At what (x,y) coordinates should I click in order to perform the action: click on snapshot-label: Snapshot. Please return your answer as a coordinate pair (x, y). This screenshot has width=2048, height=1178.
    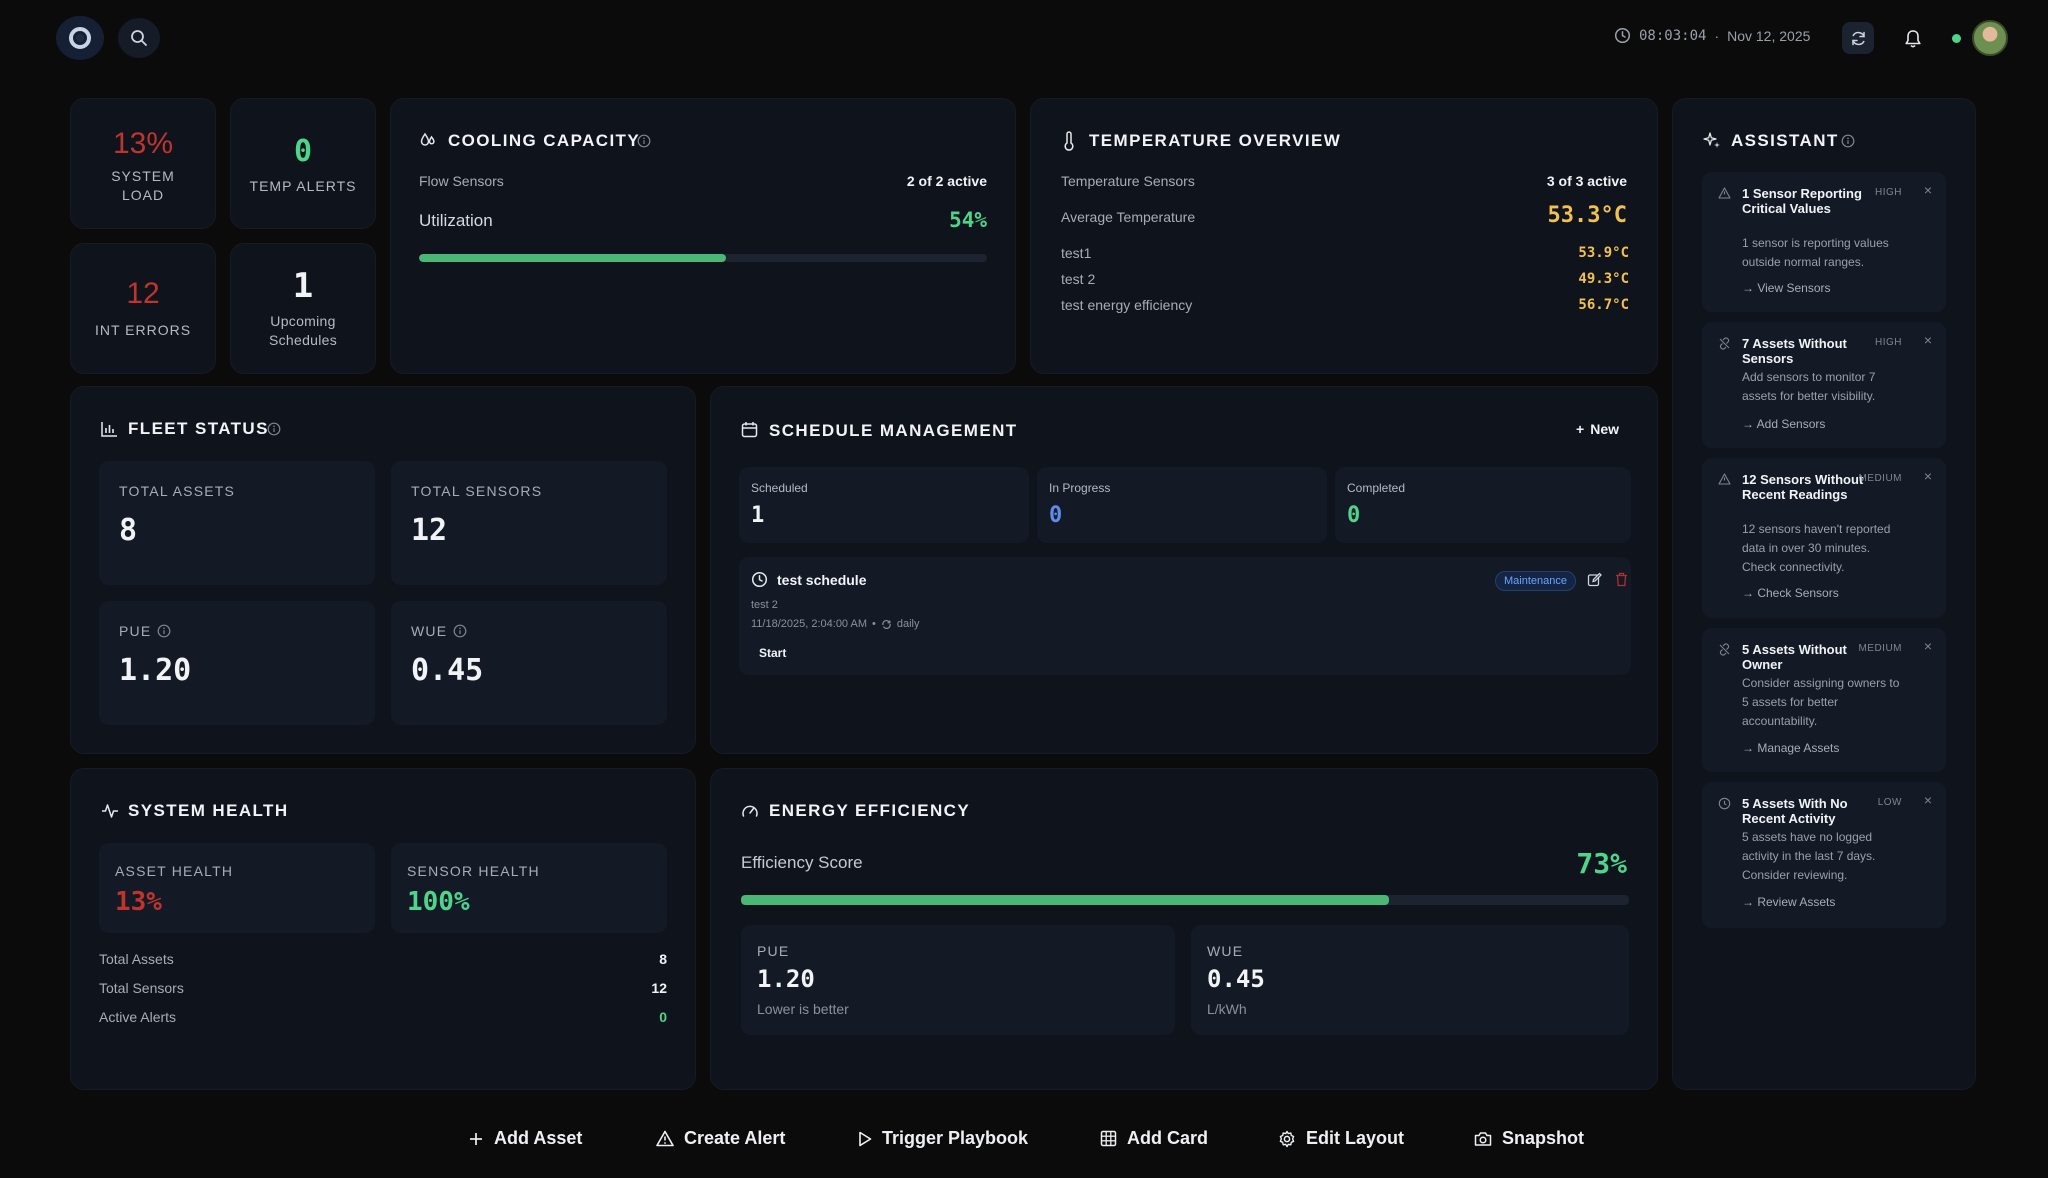
    Looking at the image, I should click on (1543, 1138).